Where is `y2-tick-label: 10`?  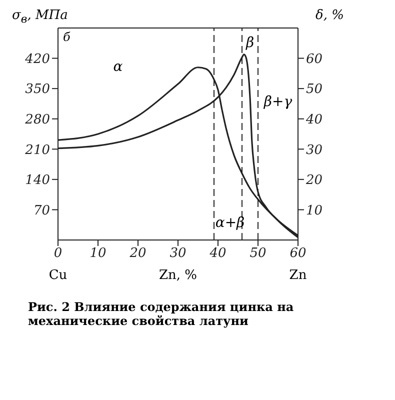
y2-tick-label: 10 is located at coordinates (314, 210).